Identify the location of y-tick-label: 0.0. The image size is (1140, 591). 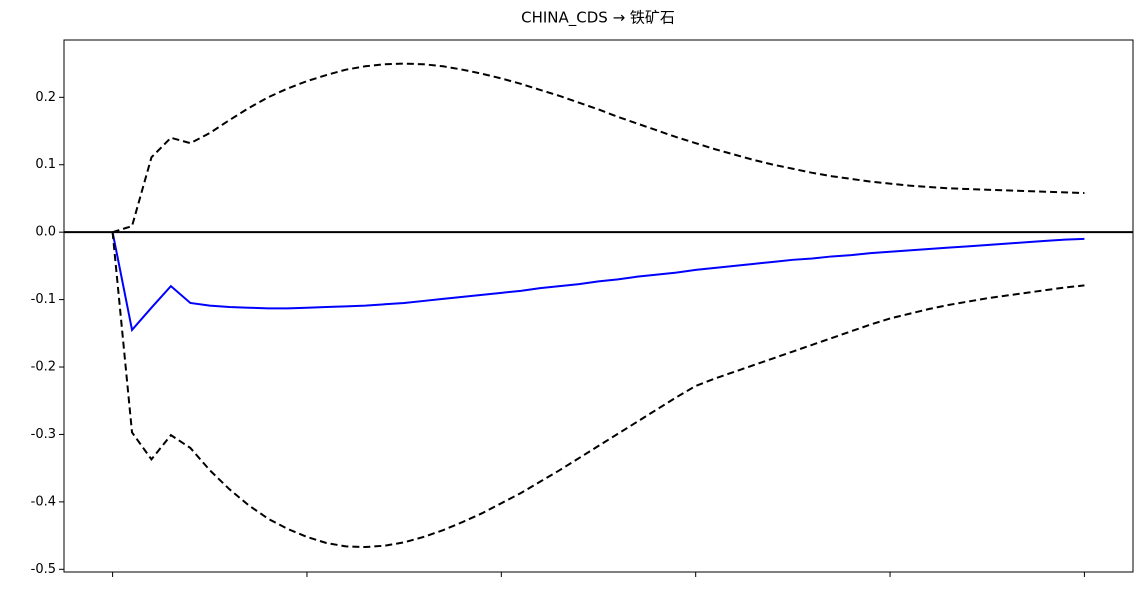
(45, 232).